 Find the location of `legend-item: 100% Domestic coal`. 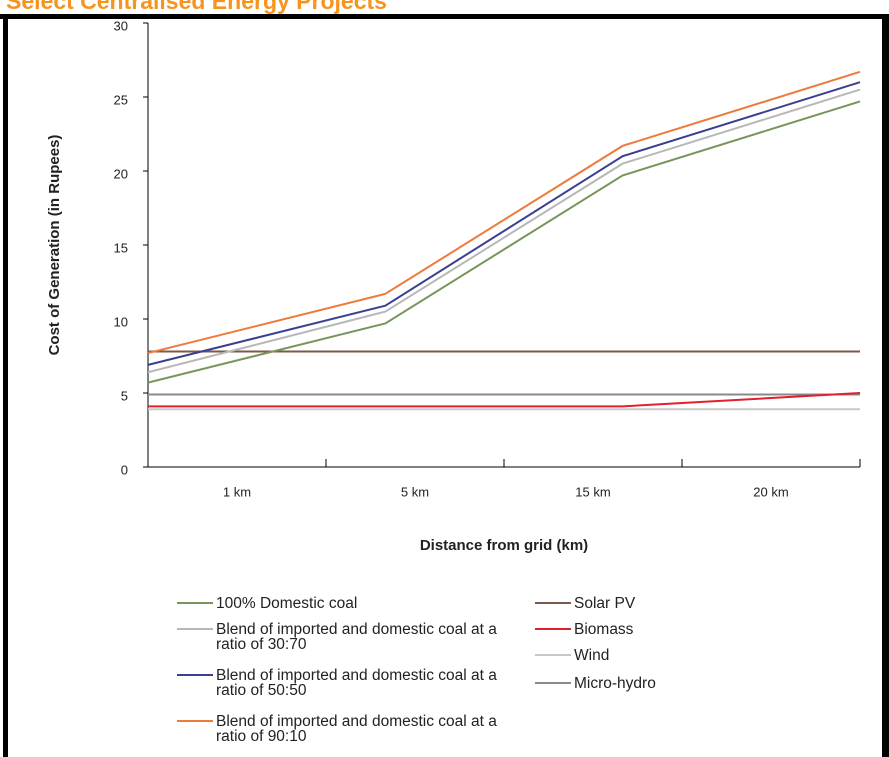

legend-item: 100% Domestic coal is located at coordinates (346, 603).